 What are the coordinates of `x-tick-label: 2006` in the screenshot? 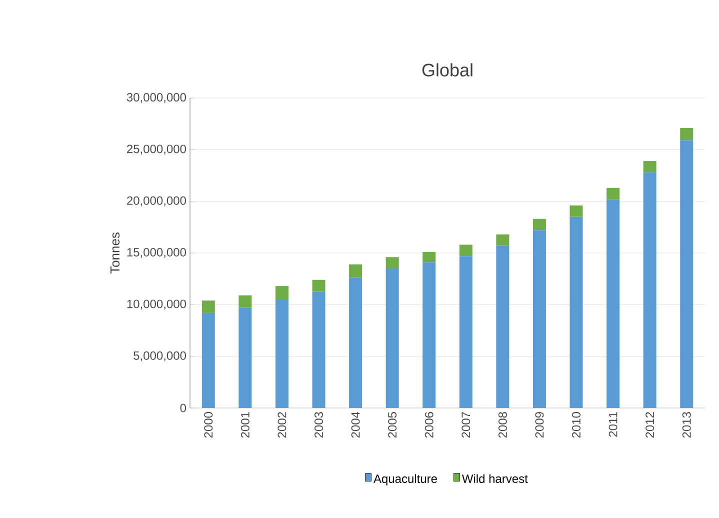 It's located at (429, 425).